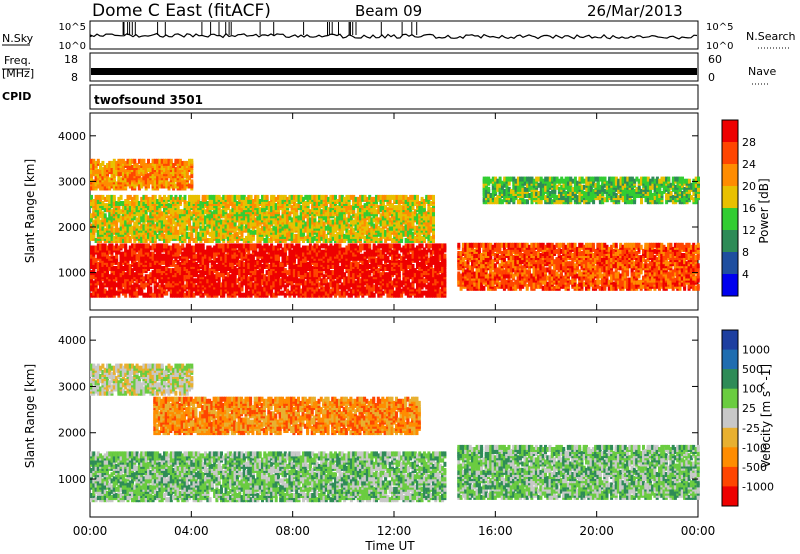 The width and height of the screenshot is (800, 554). What do you see at coordinates (18, 38) in the screenshot?
I see `nsky-label: N.Sky` at bounding box center [18, 38].